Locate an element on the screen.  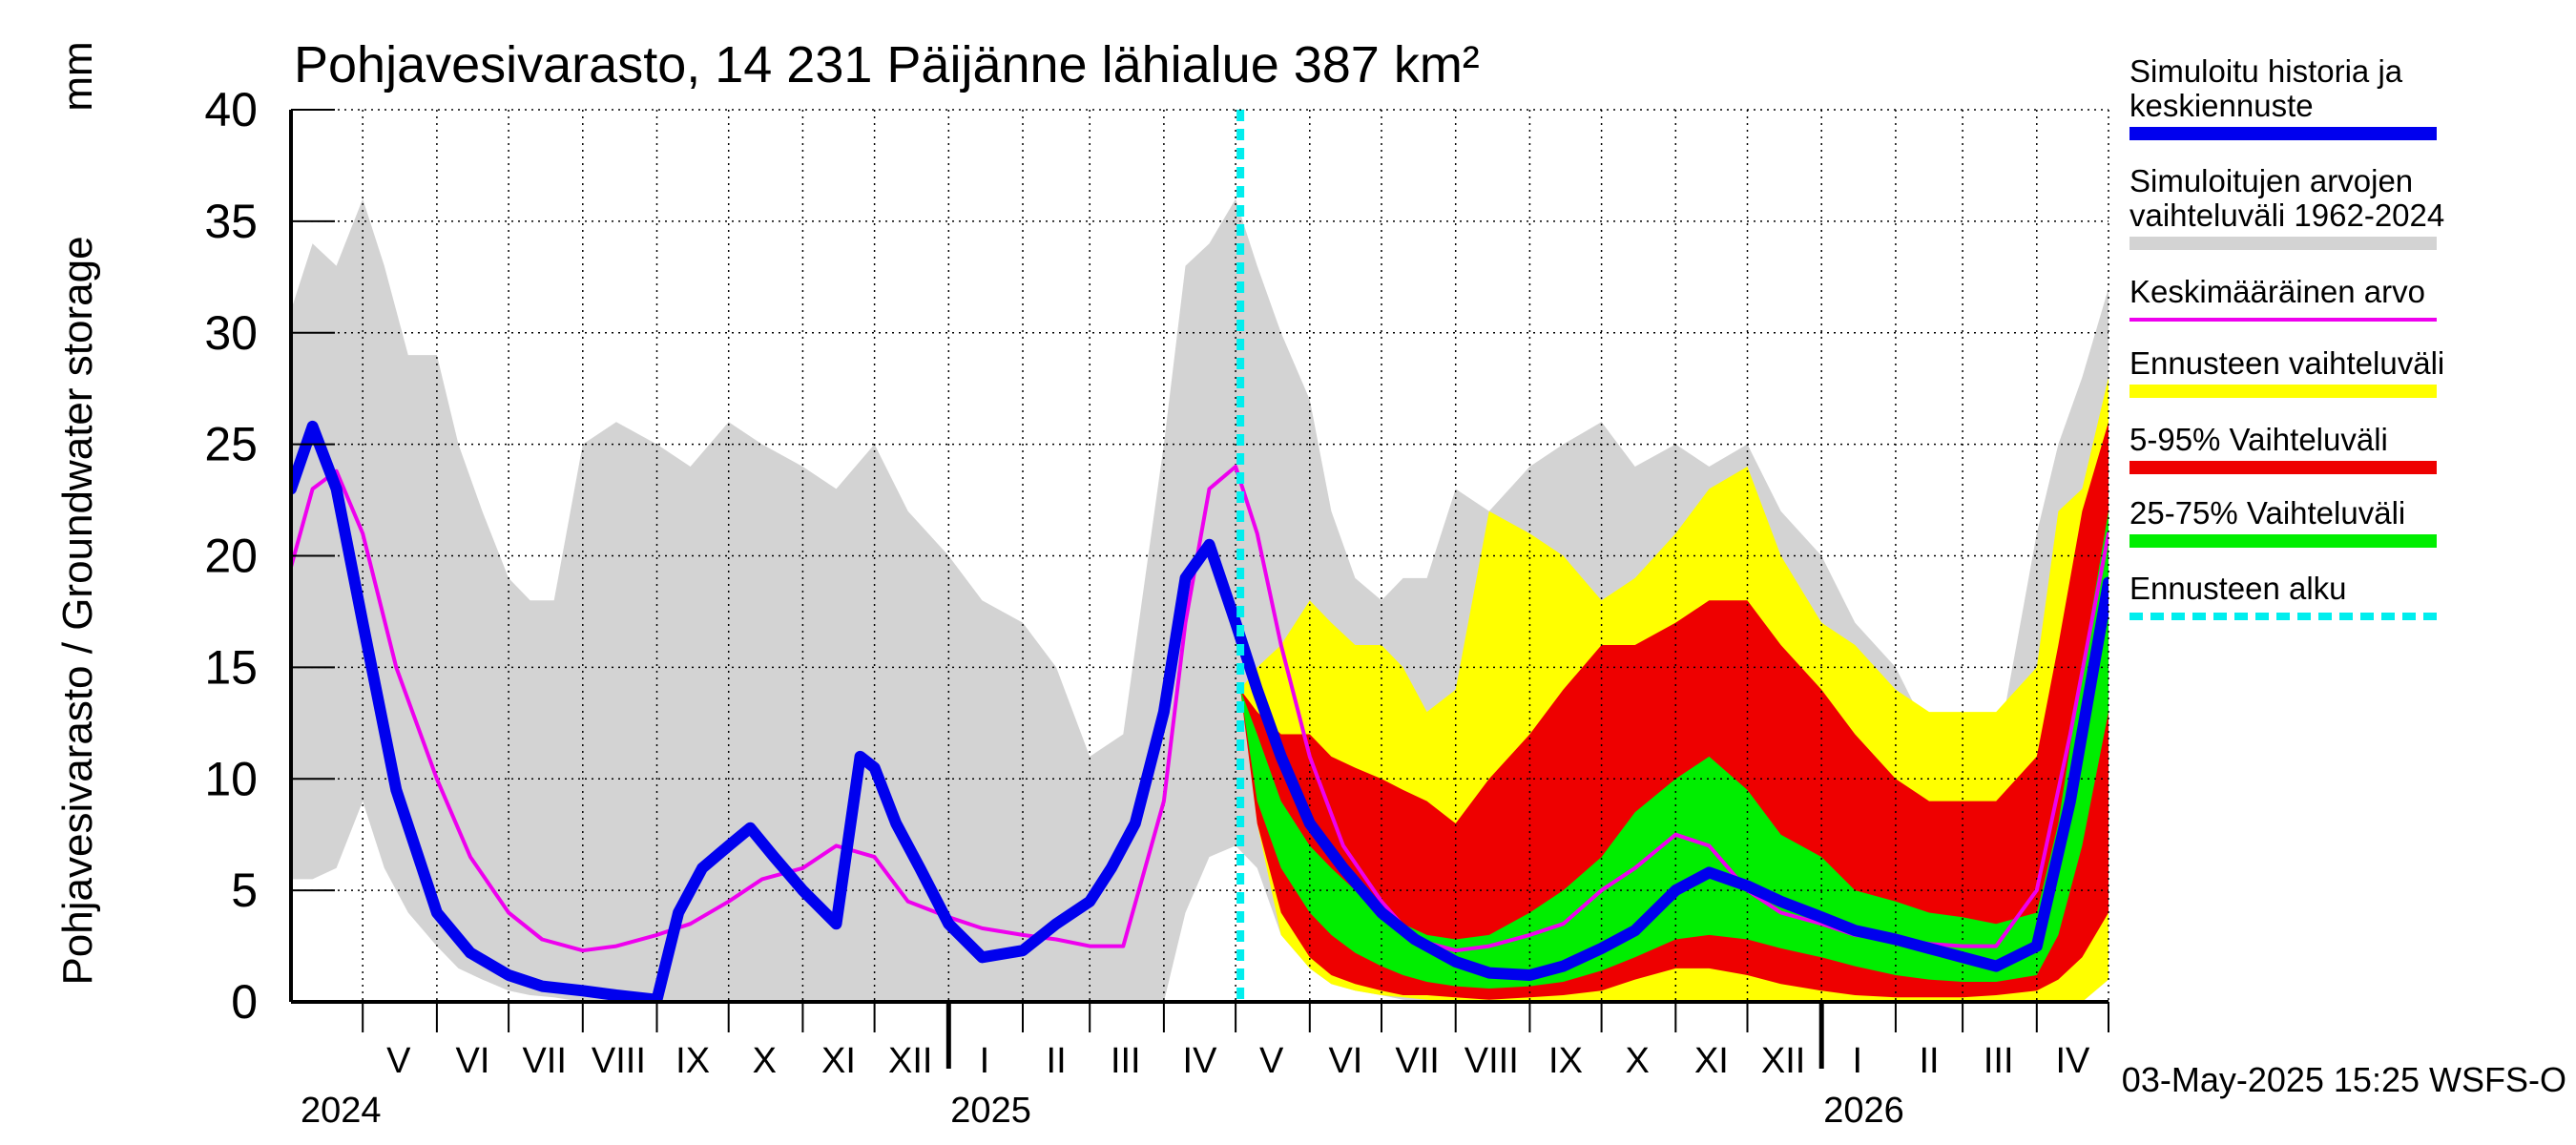
legend-label: 5-95% Vaihteluväli is located at coordinates (2258, 440).